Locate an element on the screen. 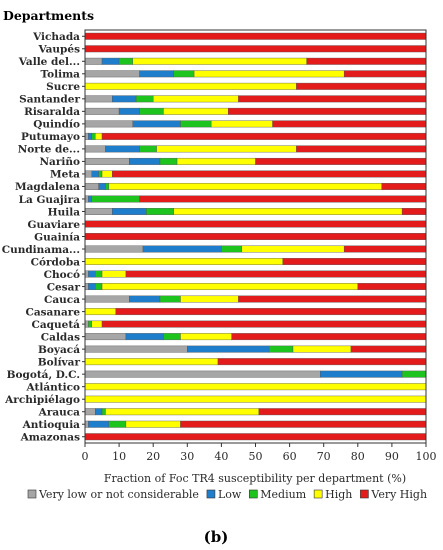  category-label: Archipiélago is located at coordinates (42, 400).